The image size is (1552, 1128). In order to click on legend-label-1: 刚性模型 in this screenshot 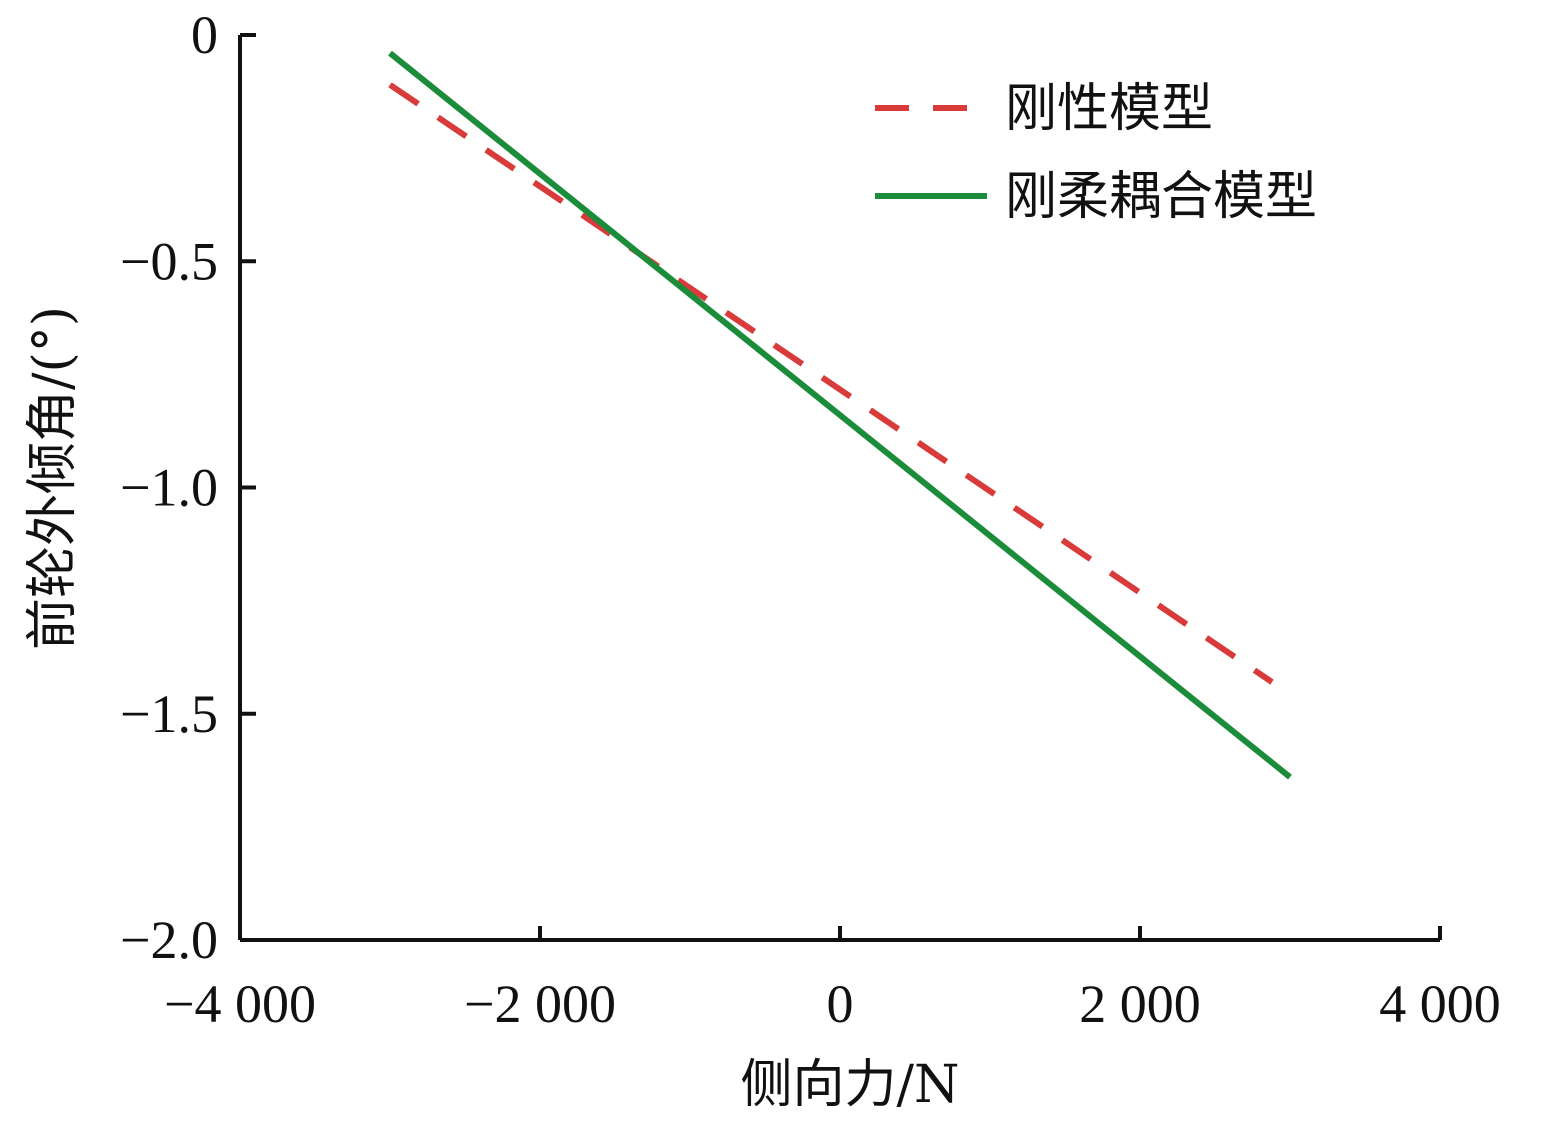, I will do `click(1109, 109)`.